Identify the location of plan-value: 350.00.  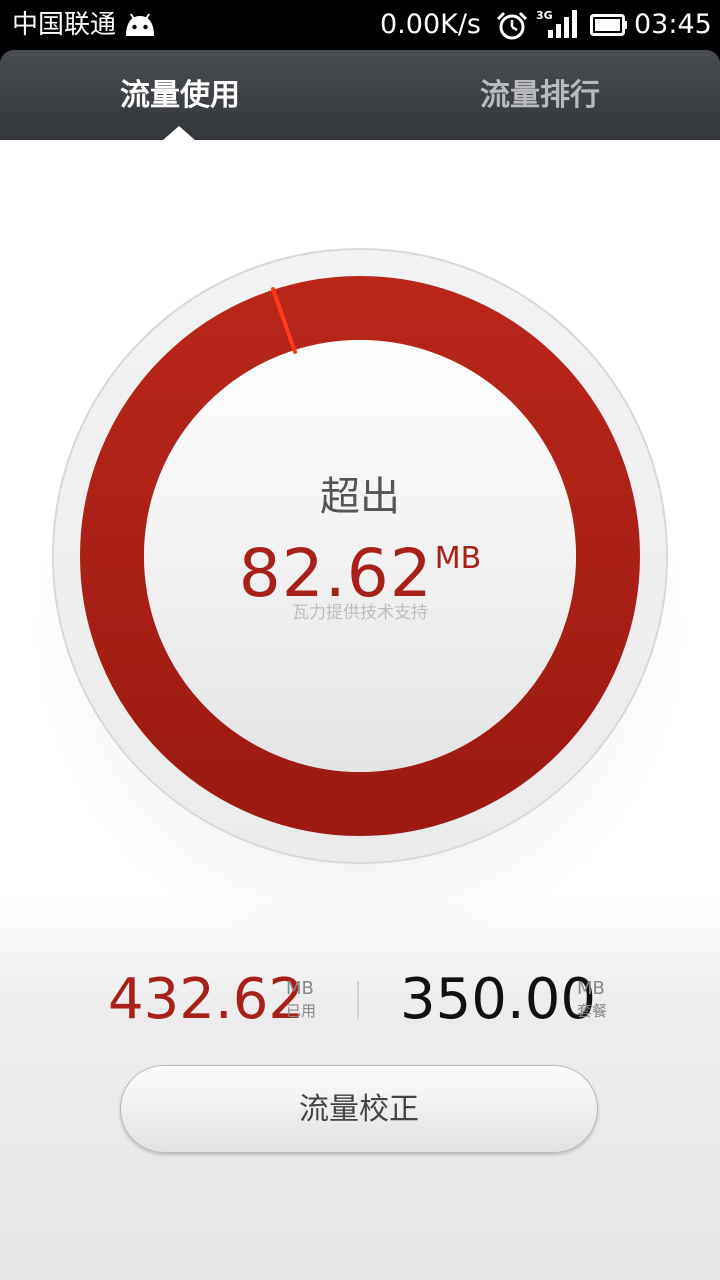
(498, 999).